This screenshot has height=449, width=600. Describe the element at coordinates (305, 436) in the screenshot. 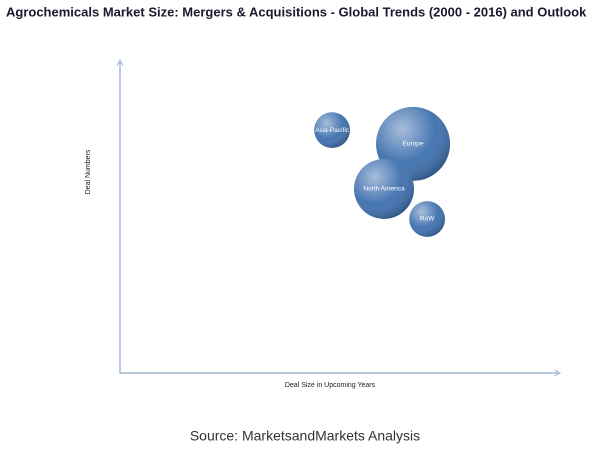

I see `source-note: Source: MarketsandMarkets Analysis` at that location.